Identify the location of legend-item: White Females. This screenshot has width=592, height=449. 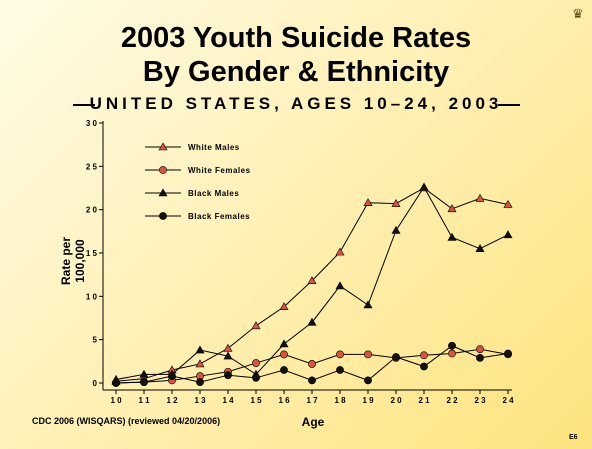
(198, 170).